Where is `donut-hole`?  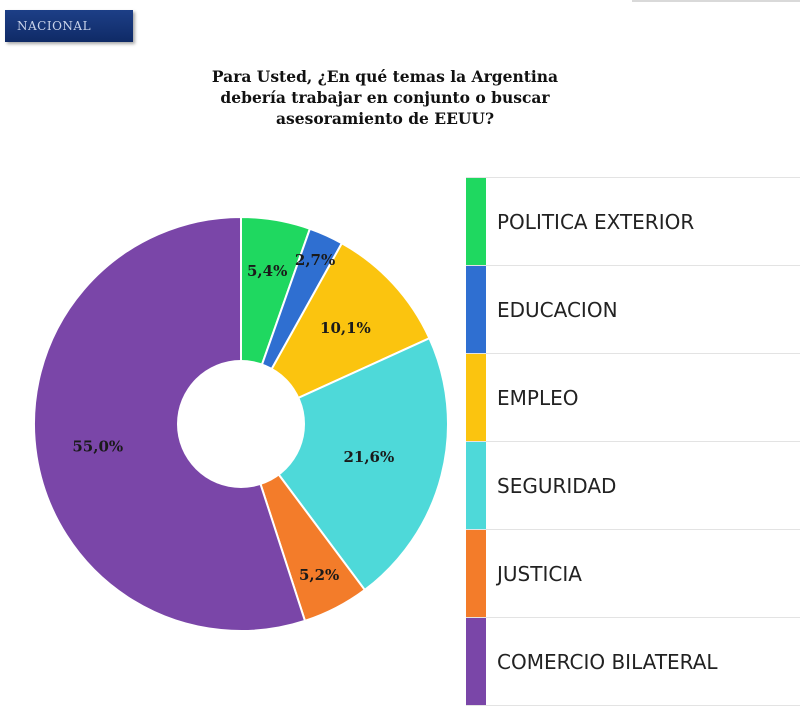 donut-hole is located at coordinates (241, 424).